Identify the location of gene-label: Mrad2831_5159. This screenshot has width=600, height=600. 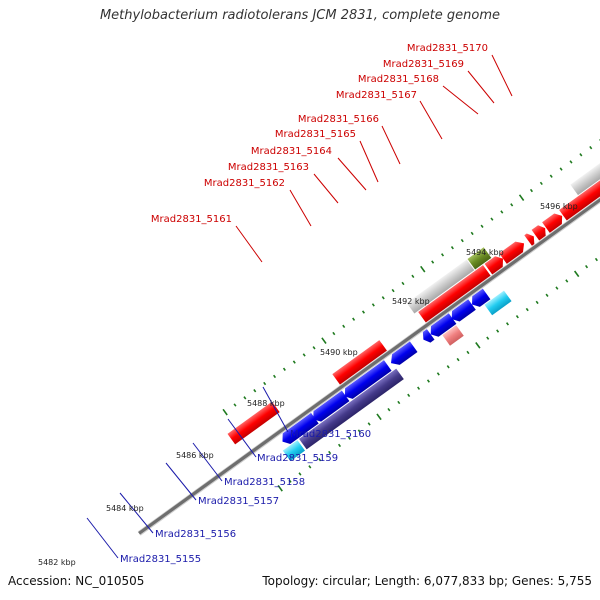
(297, 458).